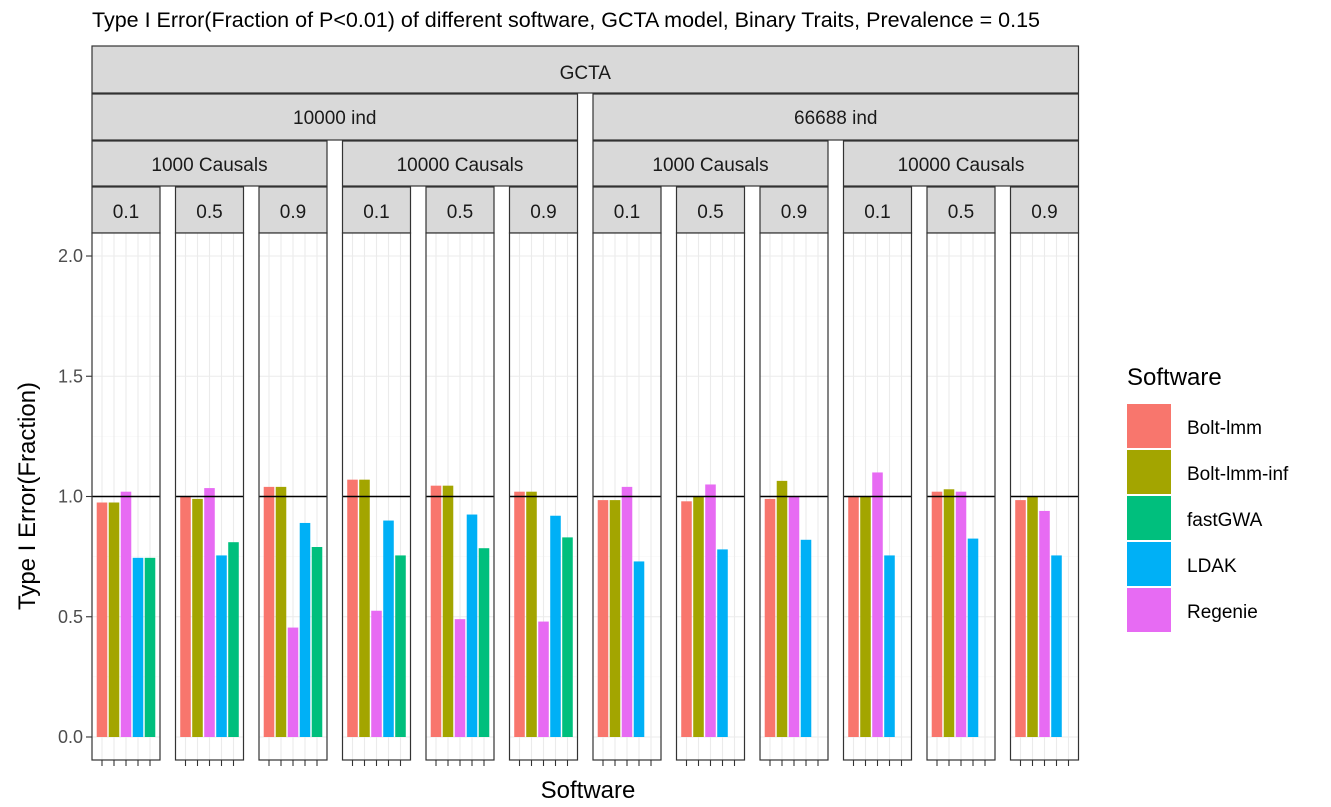  What do you see at coordinates (70, 617) in the screenshot?
I see `y-tick-label: 0.5` at bounding box center [70, 617].